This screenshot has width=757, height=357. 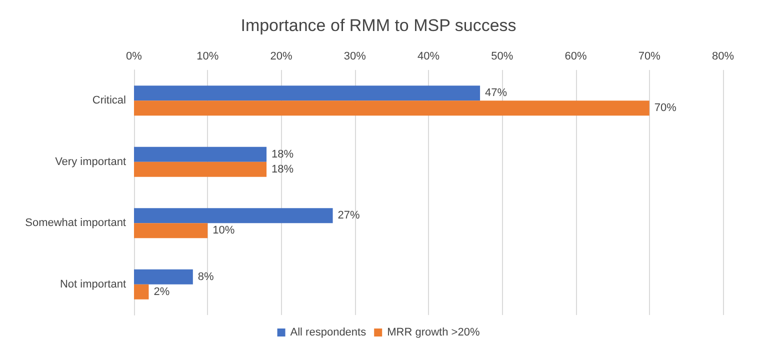 I want to click on data-label: 27%, so click(x=349, y=216).